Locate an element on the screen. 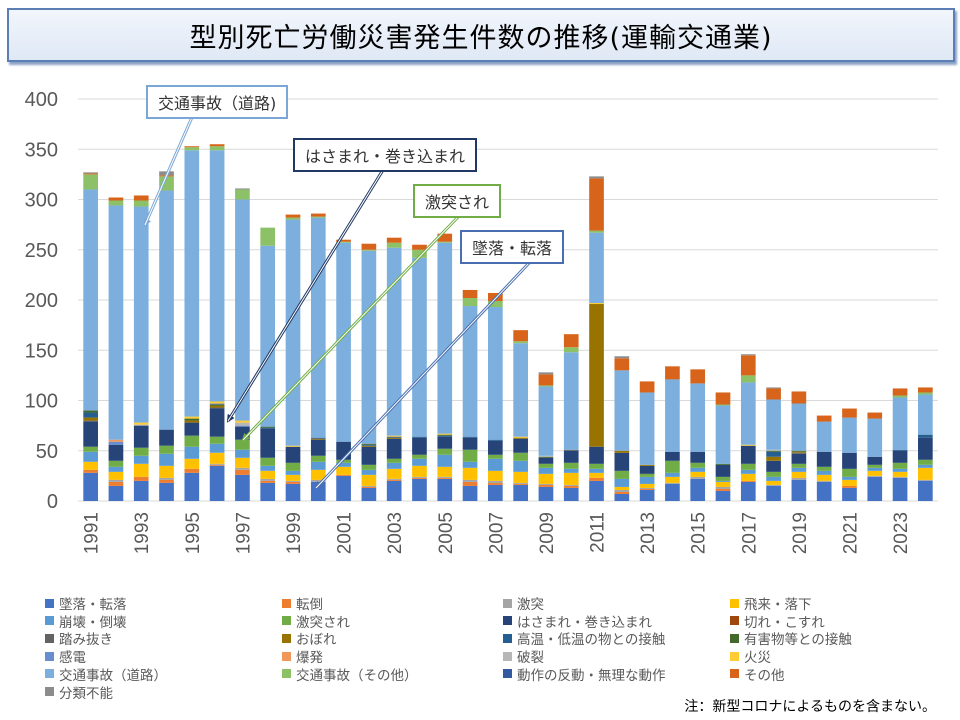  callout-label: はさまれ・巻き込まれ is located at coordinates (385, 156).